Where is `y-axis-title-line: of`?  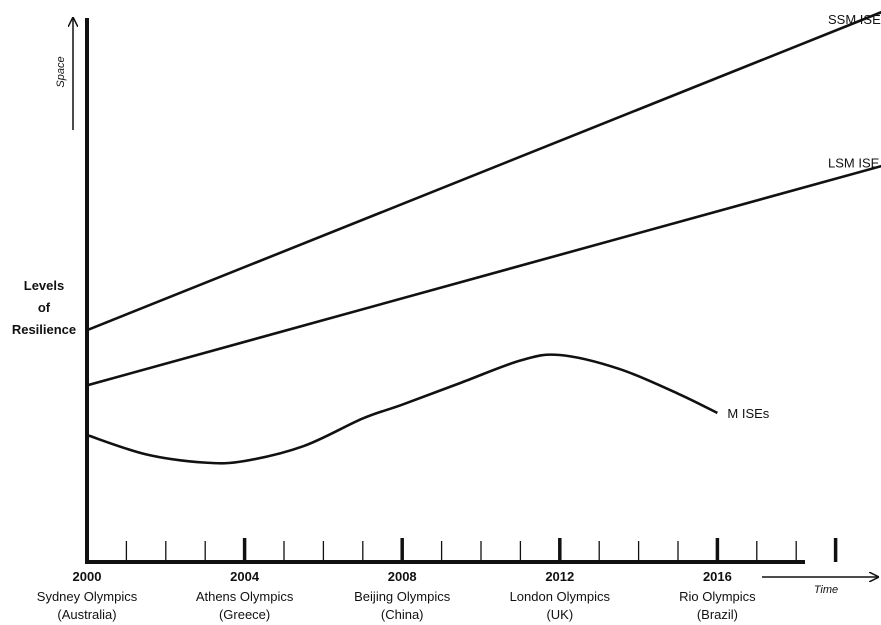
y-axis-title-line: of is located at coordinates (44, 307).